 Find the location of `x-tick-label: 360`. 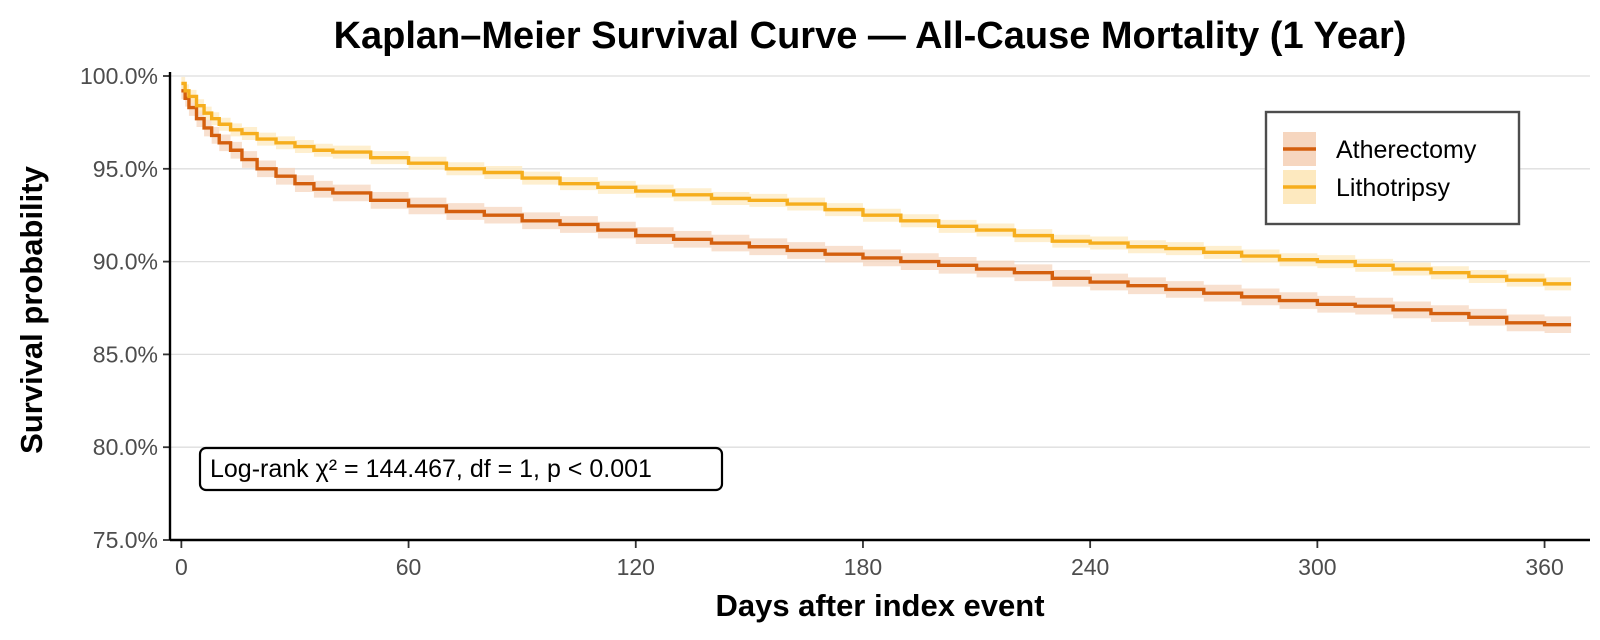

x-tick-label: 360 is located at coordinates (1544, 567).